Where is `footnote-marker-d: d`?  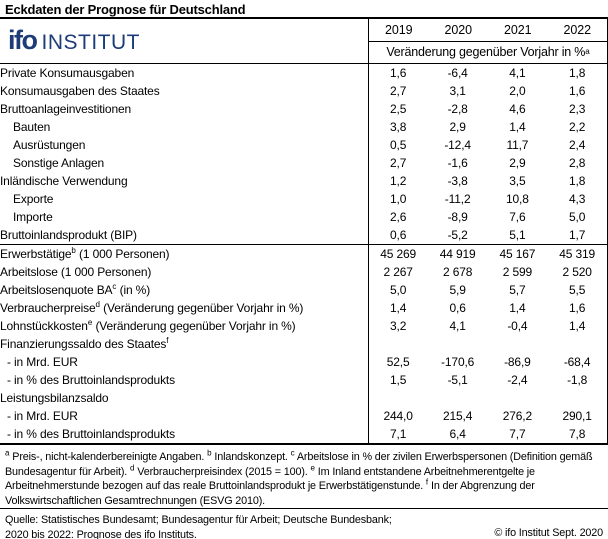 footnote-marker-d: d is located at coordinates (132, 467).